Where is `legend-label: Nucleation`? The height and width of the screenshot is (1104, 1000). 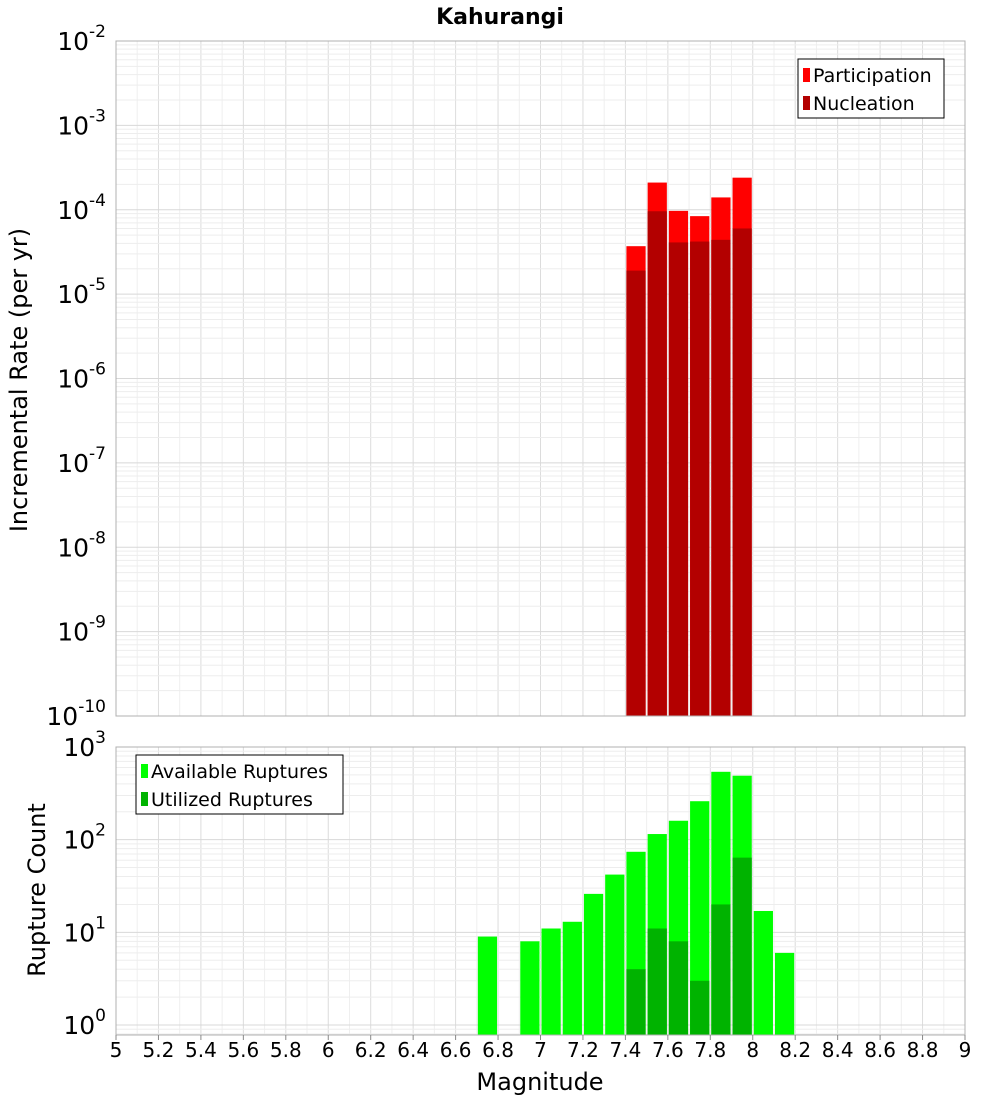
legend-label: Nucleation is located at coordinates (864, 104).